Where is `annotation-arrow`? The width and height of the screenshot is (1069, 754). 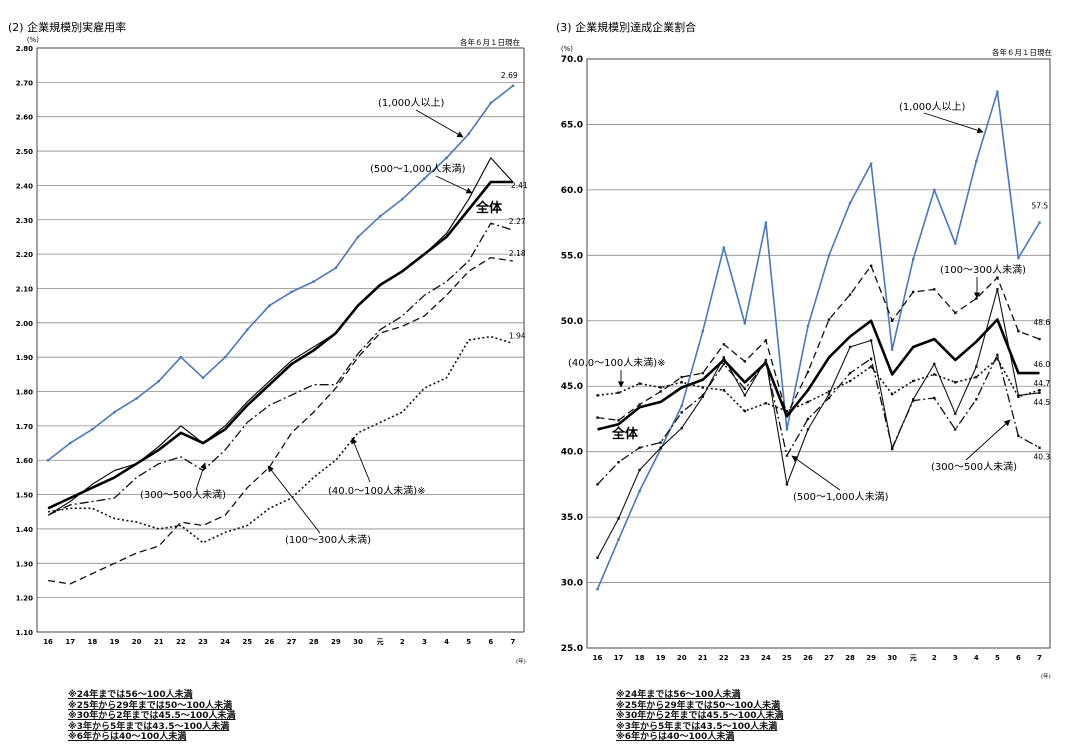
annotation-arrow is located at coordinates (294, 499).